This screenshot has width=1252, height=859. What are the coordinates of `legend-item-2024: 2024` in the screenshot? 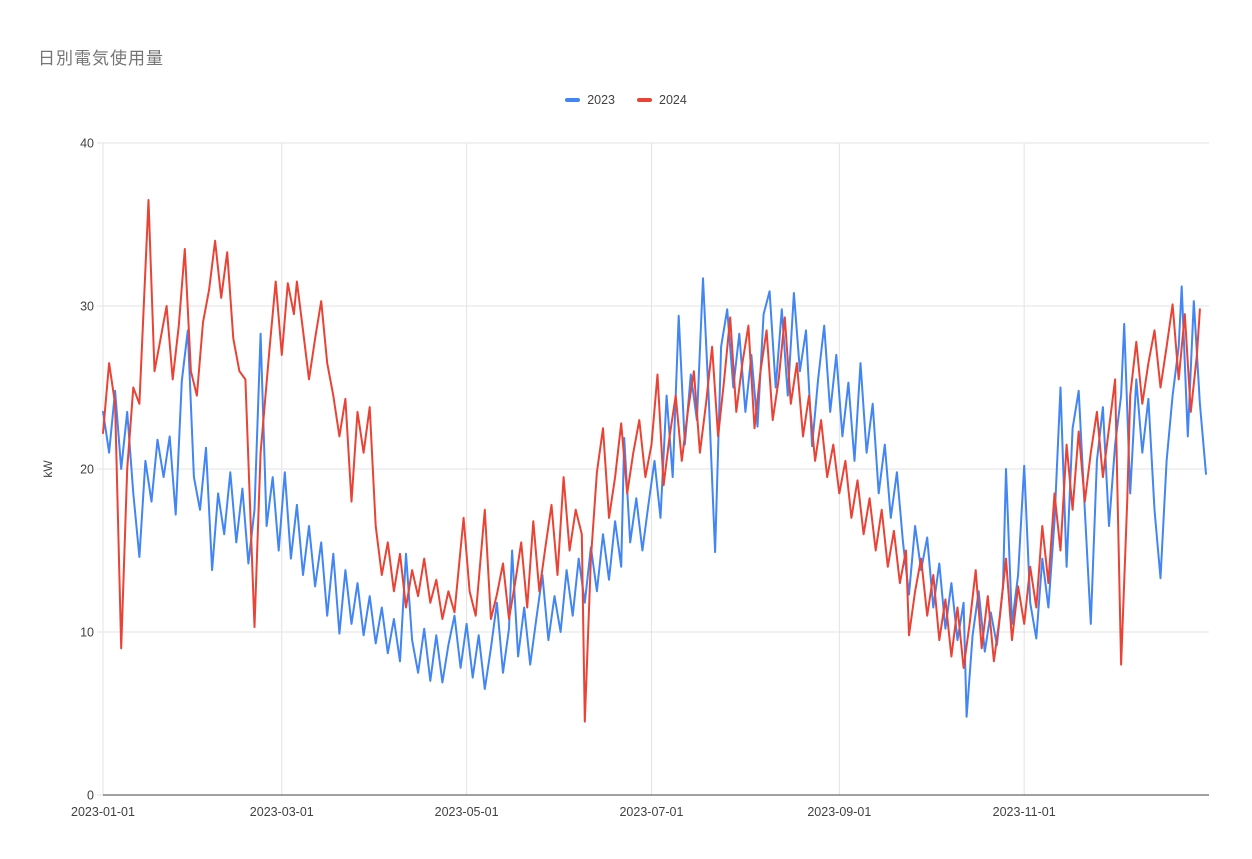 It's located at (662, 100).